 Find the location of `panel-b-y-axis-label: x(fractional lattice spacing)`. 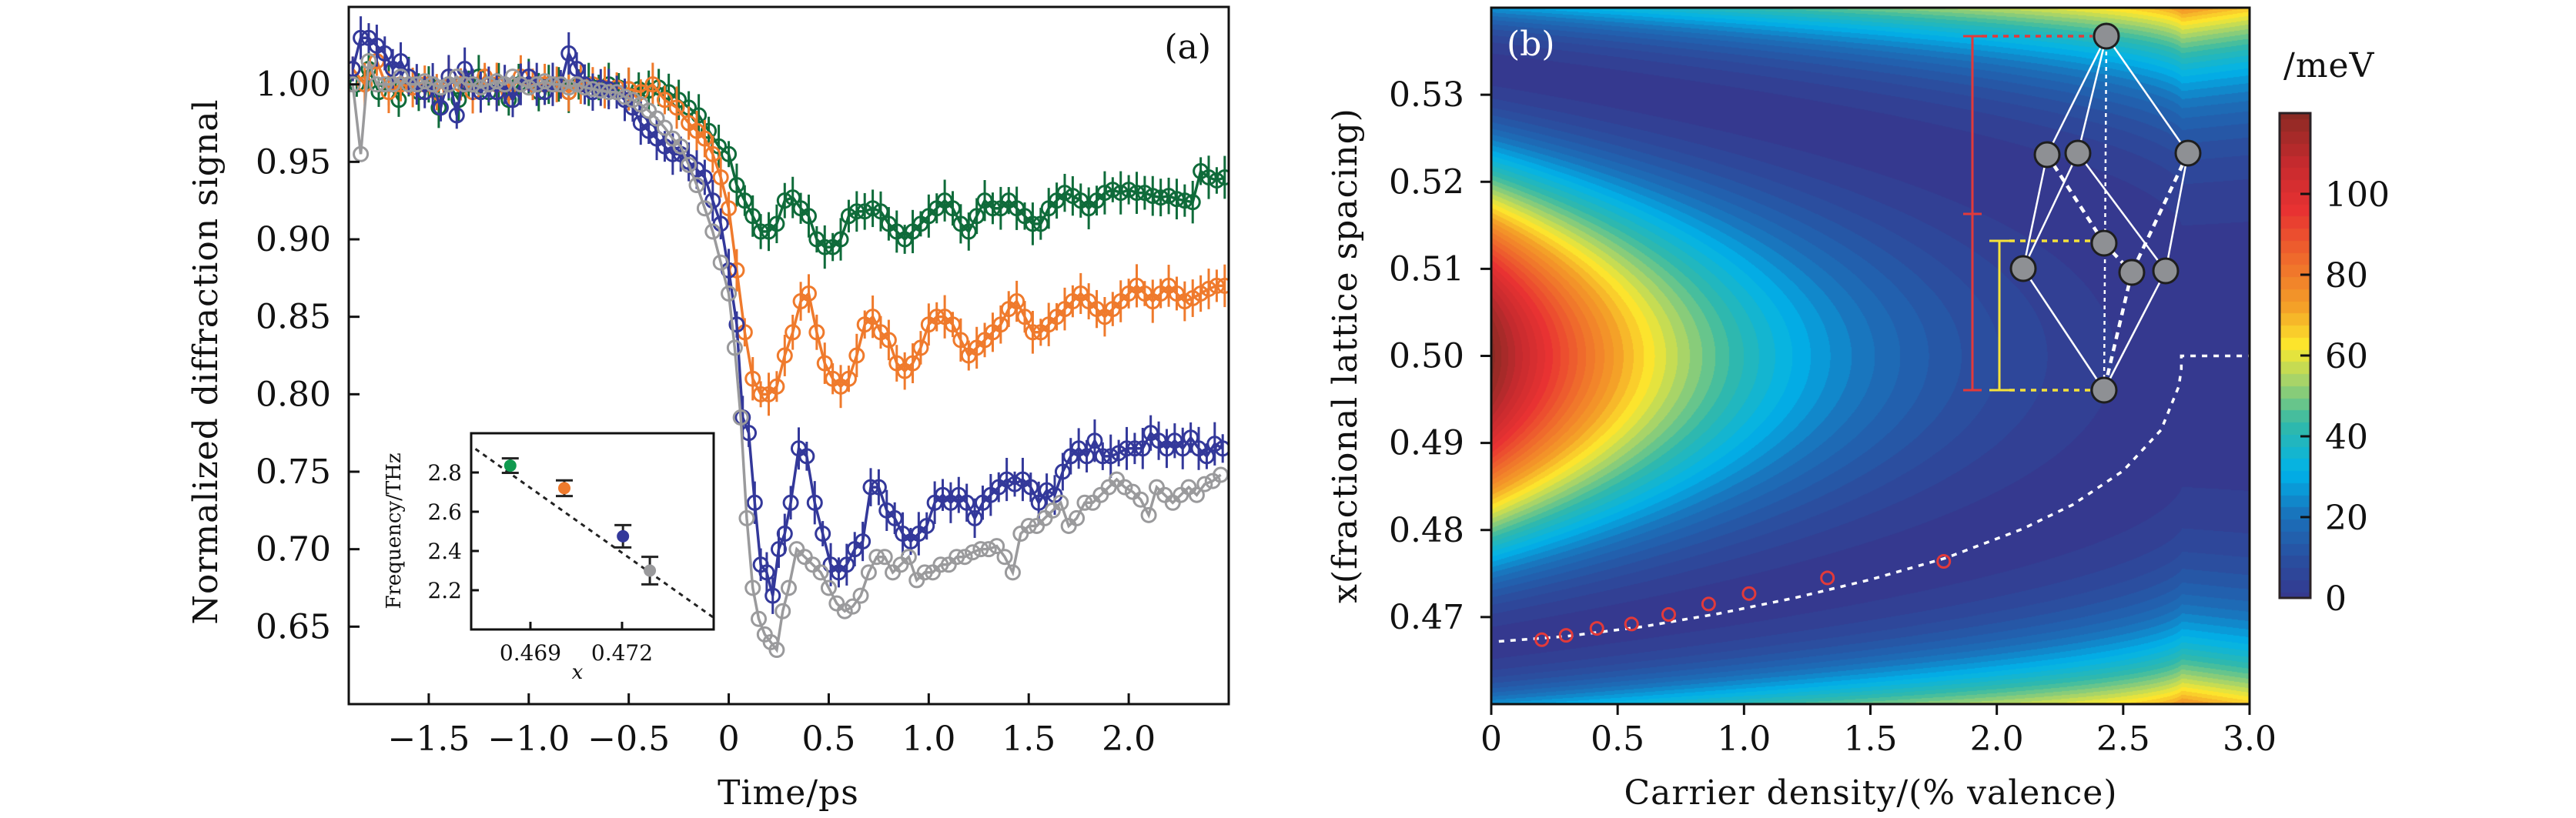

panel-b-y-axis-label: x(fractional lattice spacing) is located at coordinates (1346, 355).